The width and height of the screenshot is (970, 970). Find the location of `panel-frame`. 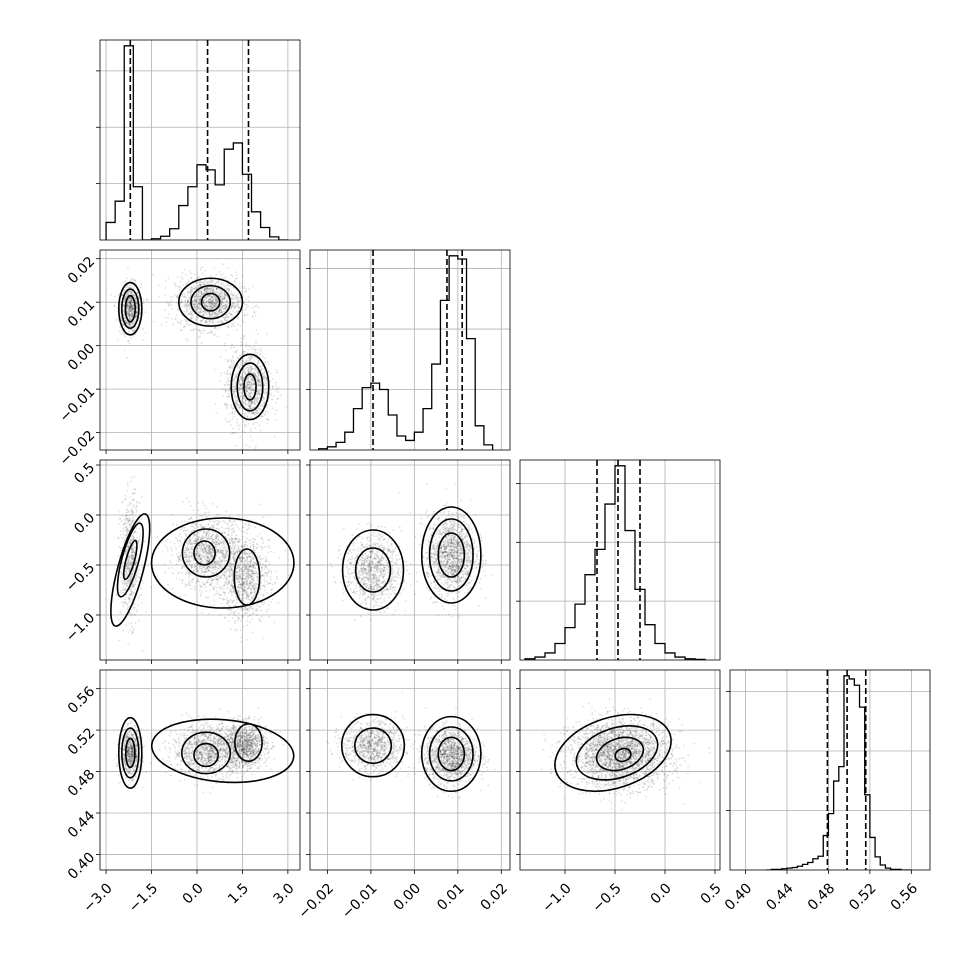

panel-frame is located at coordinates (620, 560).